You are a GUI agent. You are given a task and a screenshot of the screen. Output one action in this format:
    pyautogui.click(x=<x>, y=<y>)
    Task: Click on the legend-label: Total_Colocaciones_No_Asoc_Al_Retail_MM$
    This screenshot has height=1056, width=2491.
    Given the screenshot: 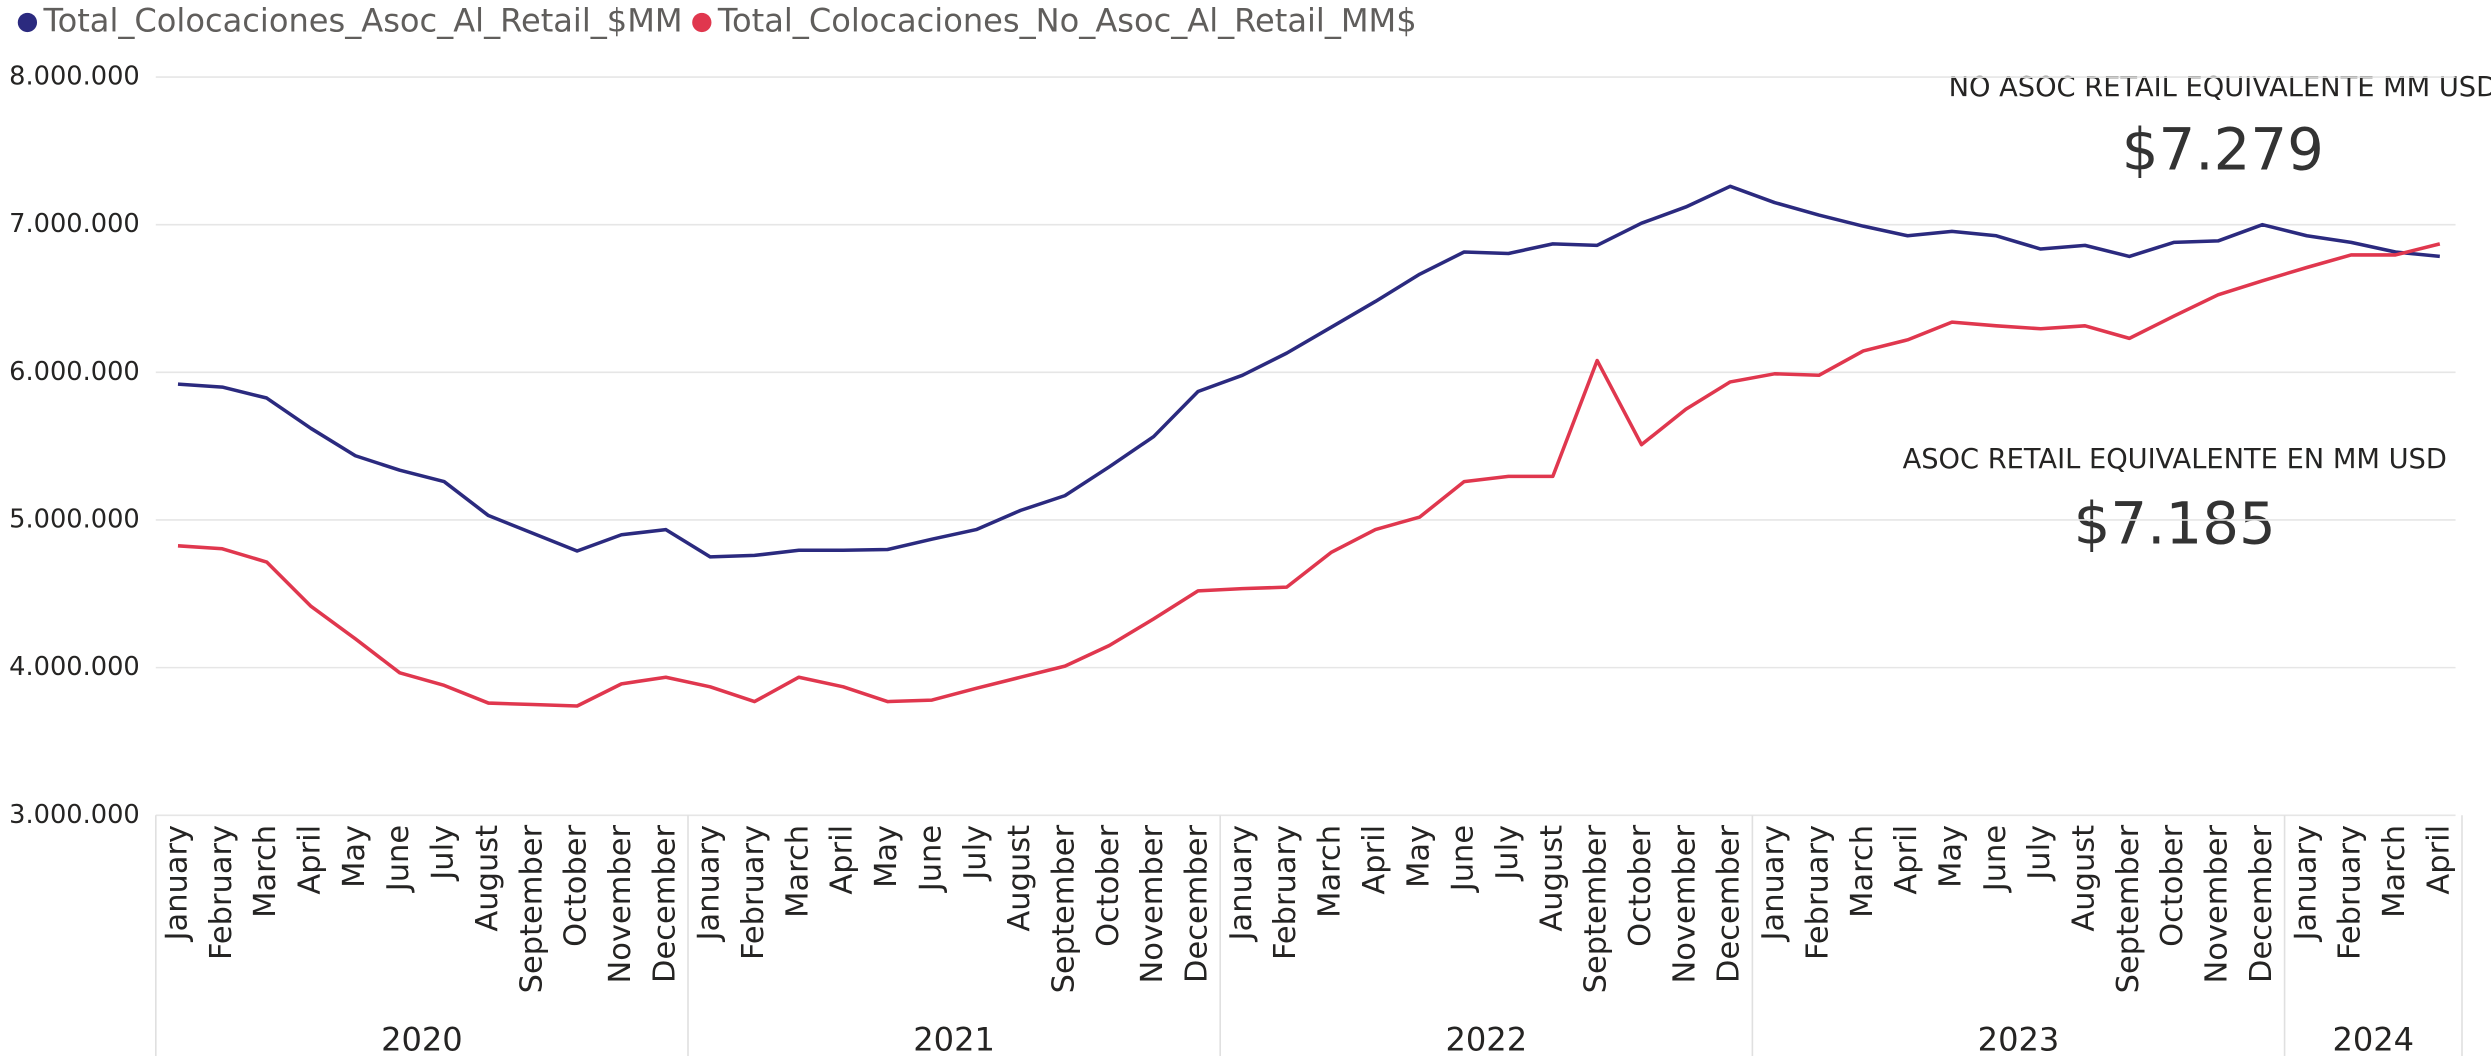 What is the action you would take?
    pyautogui.click(x=1067, y=20)
    